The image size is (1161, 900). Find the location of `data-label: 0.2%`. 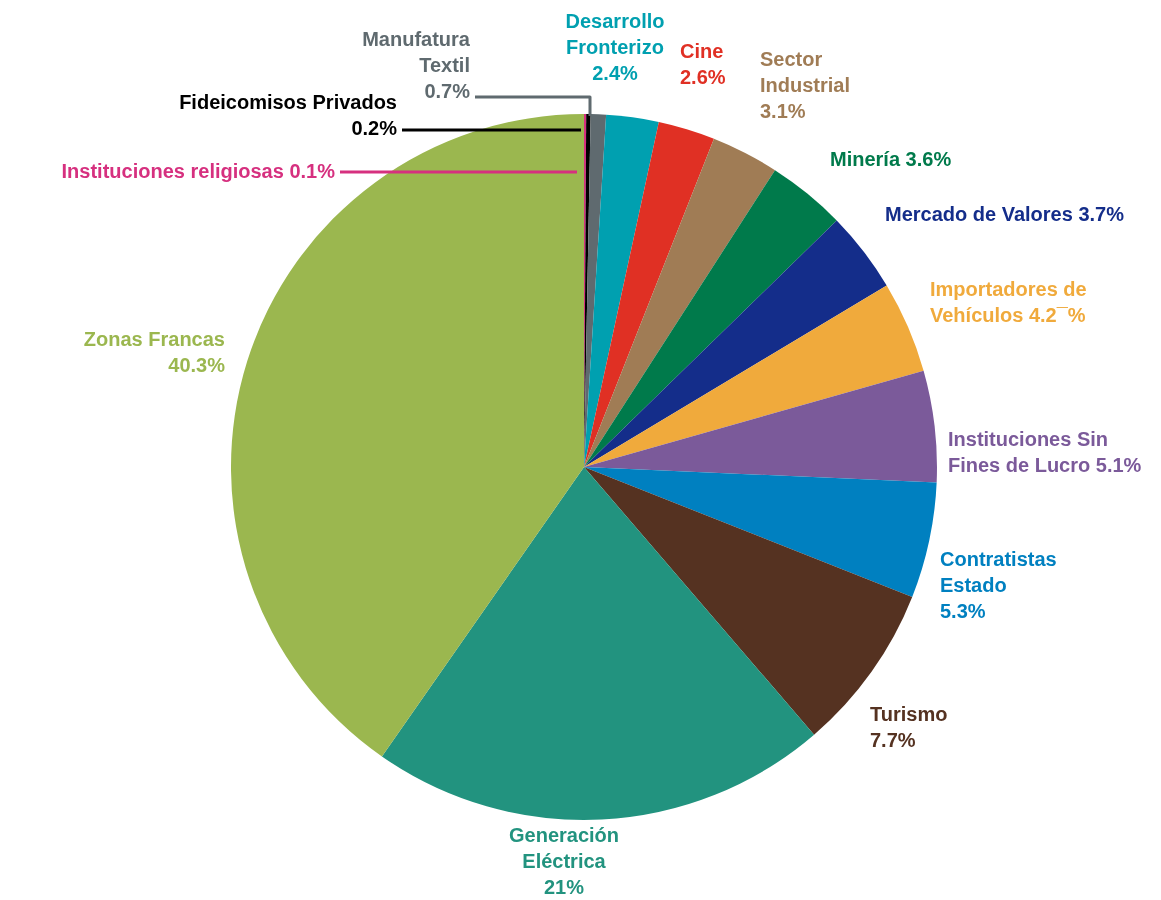

data-label: 0.2% is located at coordinates (374, 127).